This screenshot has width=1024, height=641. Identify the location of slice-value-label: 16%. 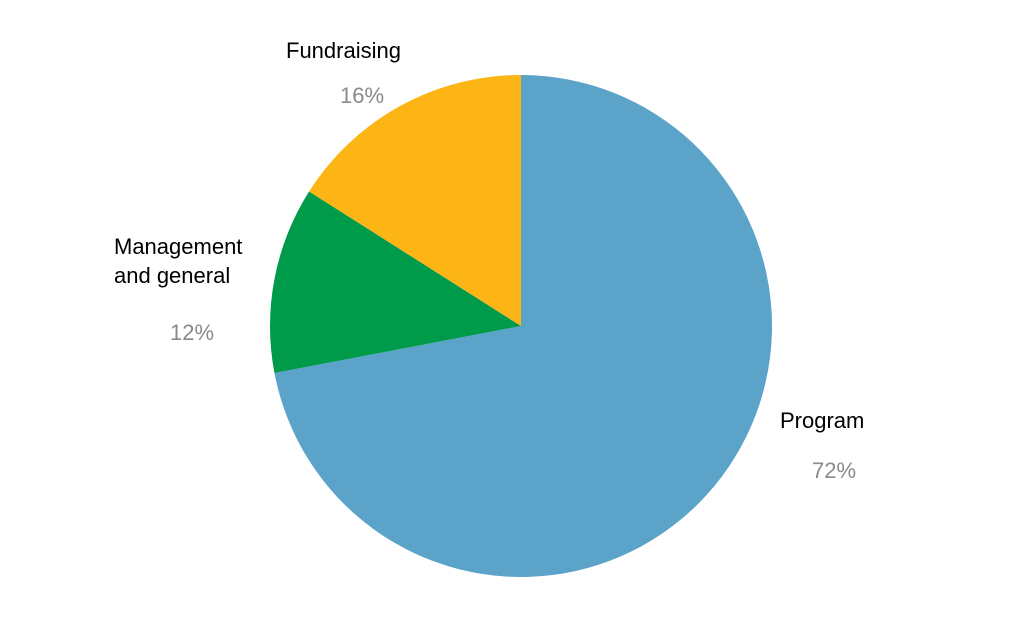
(362, 95).